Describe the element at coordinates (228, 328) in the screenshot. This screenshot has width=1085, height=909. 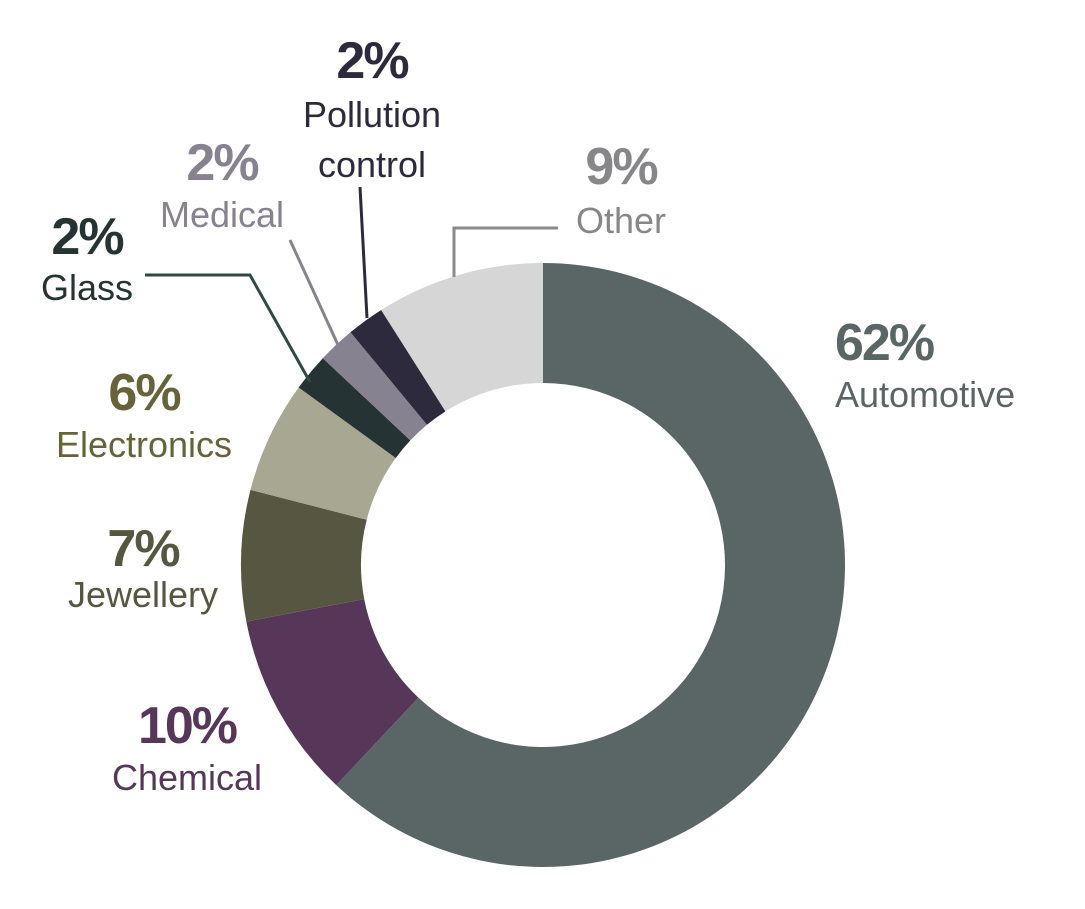
I see `leader-line-glass` at that location.